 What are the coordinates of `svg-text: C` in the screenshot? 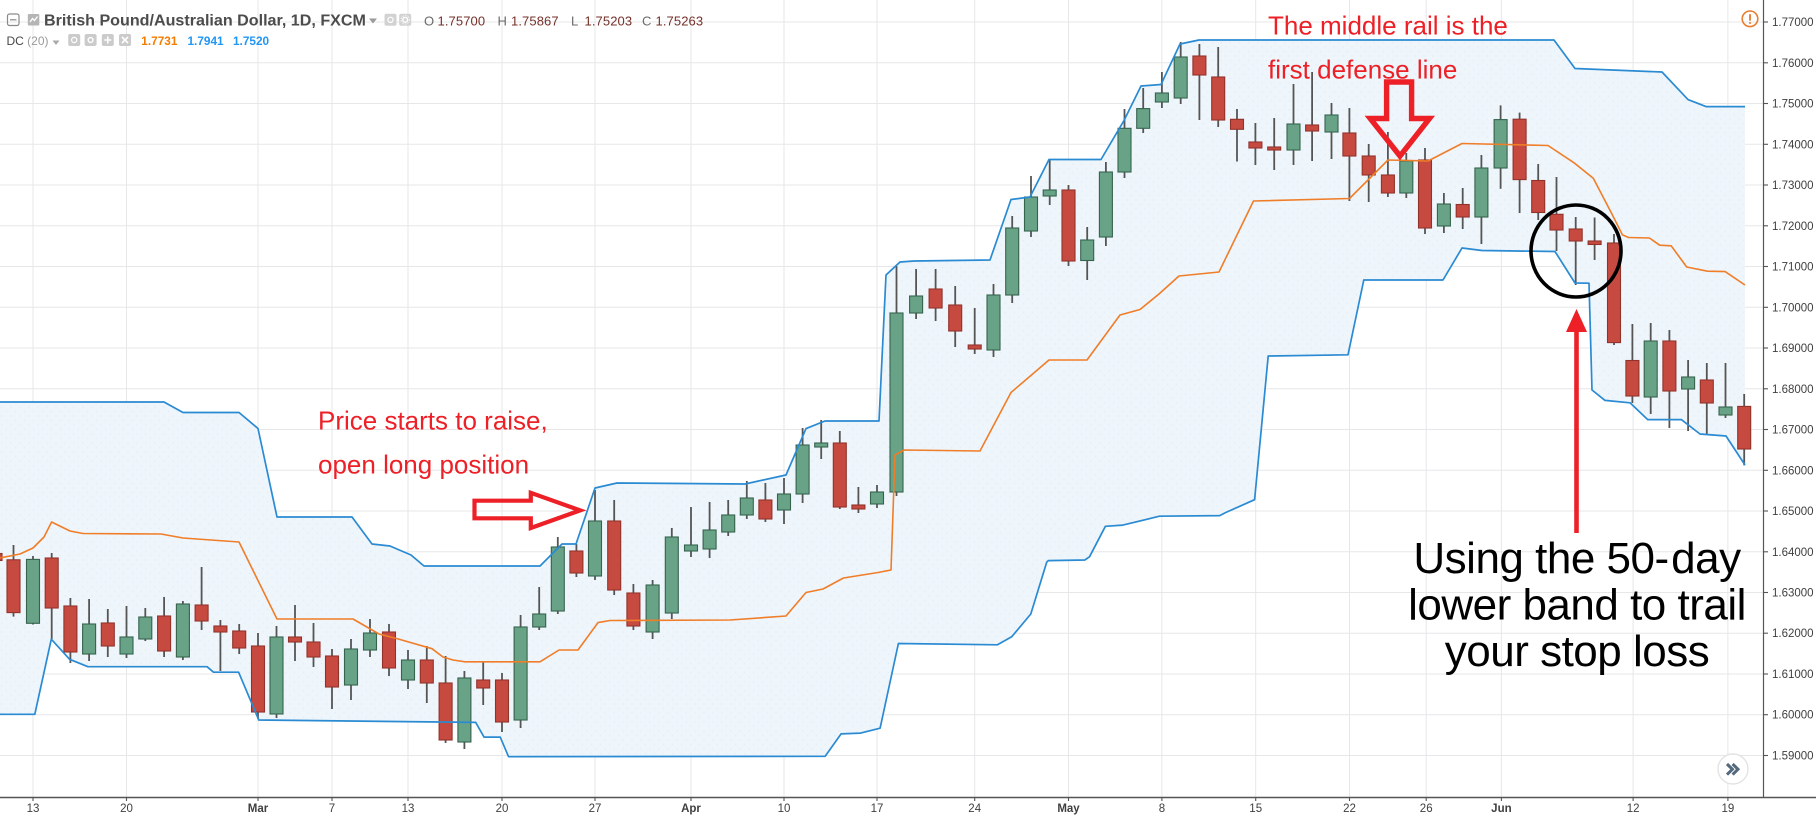 It's located at (646, 21).